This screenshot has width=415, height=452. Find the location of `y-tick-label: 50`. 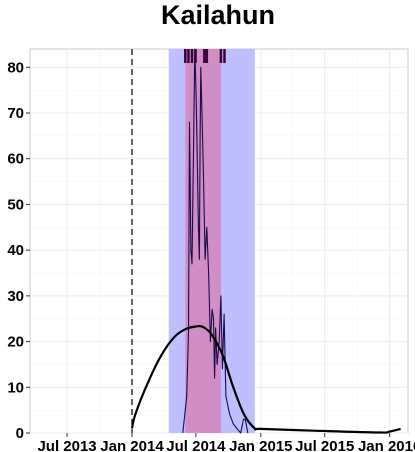

y-tick-label: 50 is located at coordinates (15, 204).